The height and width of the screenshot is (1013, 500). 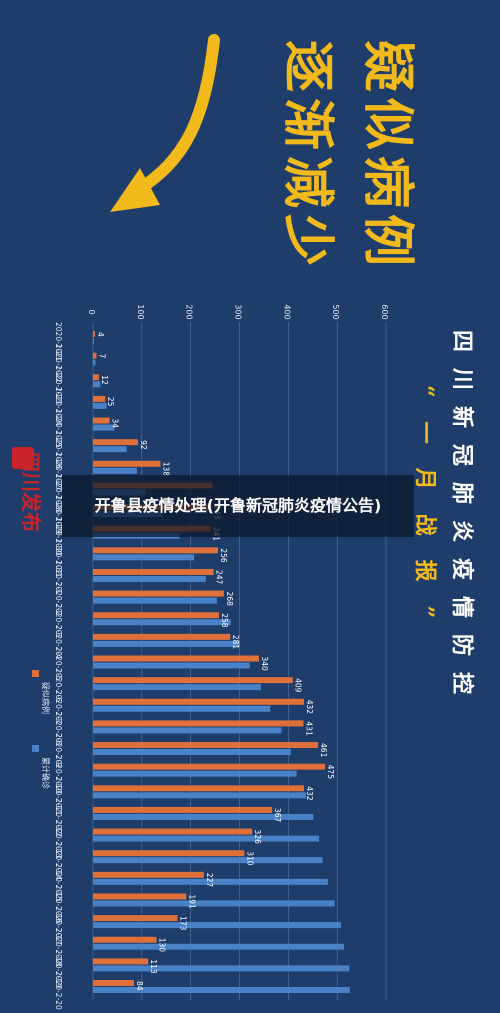 I want to click on date-tick-label: 2020-2-19, so click(x=58, y=968).